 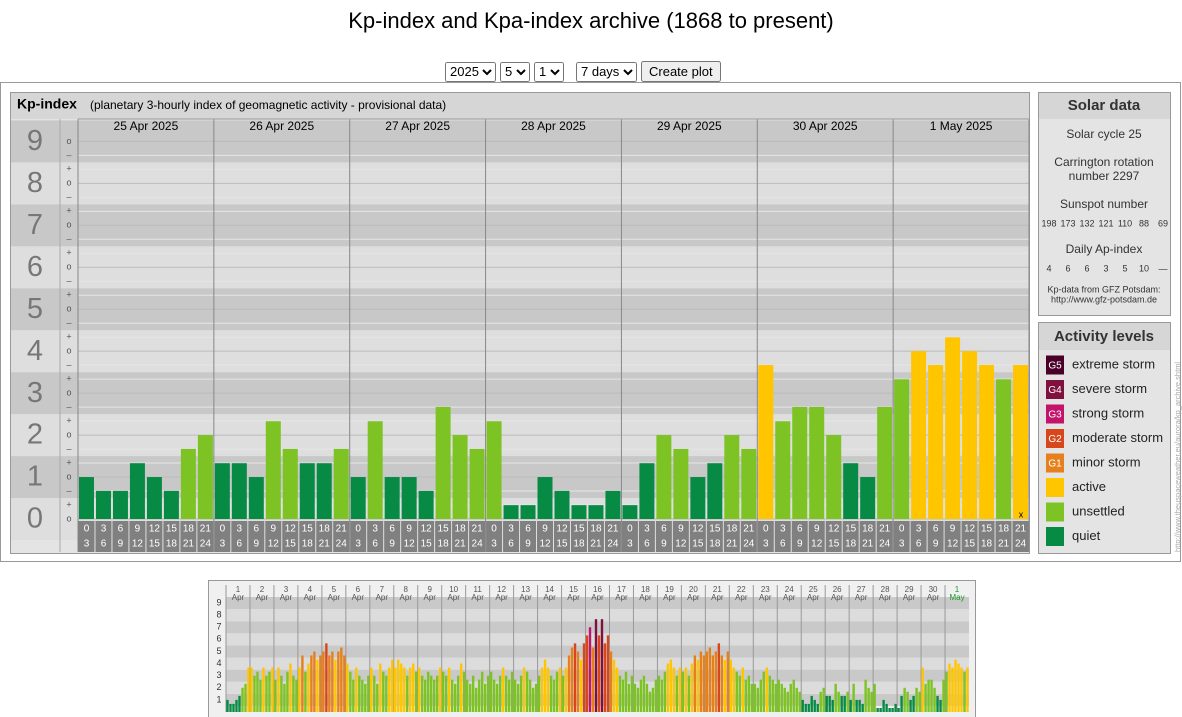 I want to click on ap-value: 3, so click(x=1105, y=268).